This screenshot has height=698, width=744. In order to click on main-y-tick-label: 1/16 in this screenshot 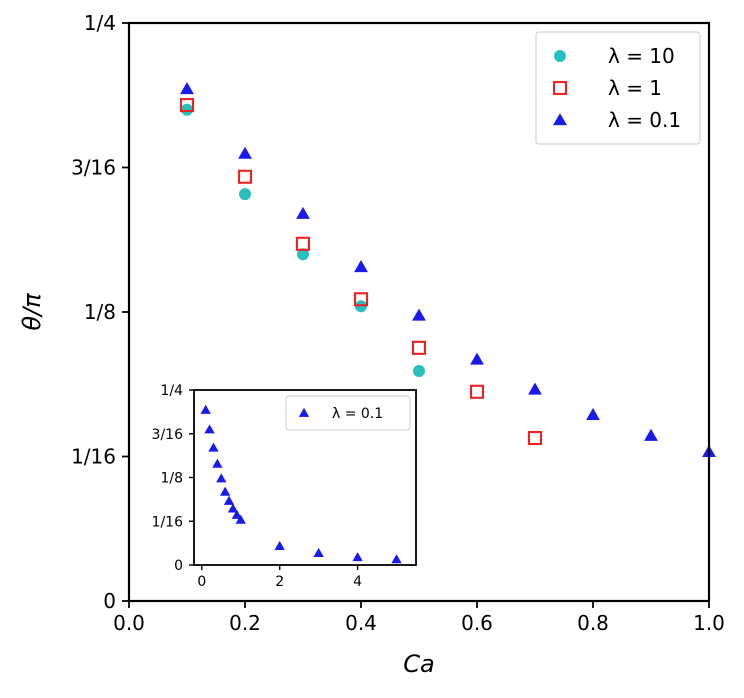, I will do `click(93, 457)`.